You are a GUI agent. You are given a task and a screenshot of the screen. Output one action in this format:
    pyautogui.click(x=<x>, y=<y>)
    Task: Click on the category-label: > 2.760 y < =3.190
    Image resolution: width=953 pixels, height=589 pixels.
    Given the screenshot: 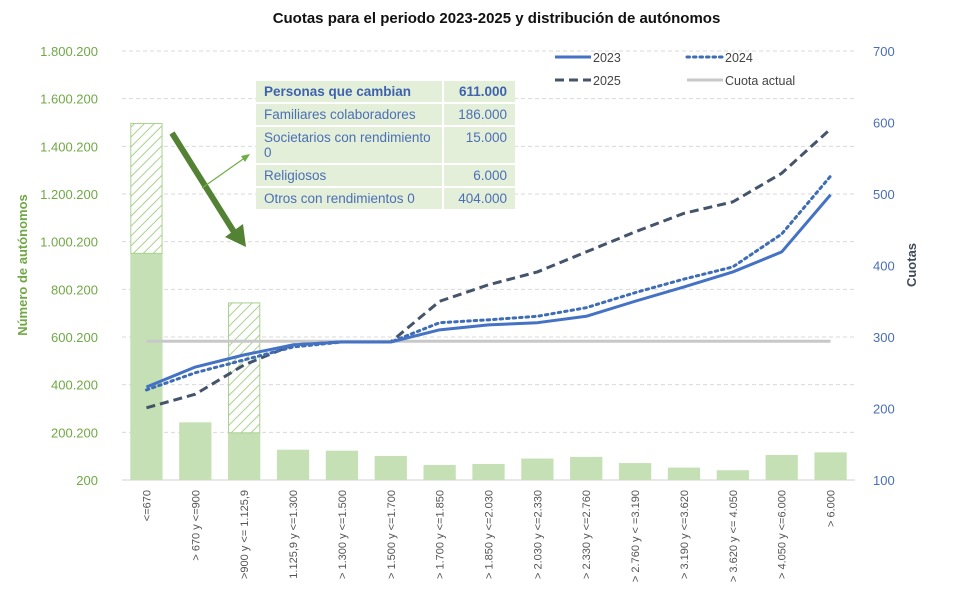 What is the action you would take?
    pyautogui.click(x=636, y=536)
    